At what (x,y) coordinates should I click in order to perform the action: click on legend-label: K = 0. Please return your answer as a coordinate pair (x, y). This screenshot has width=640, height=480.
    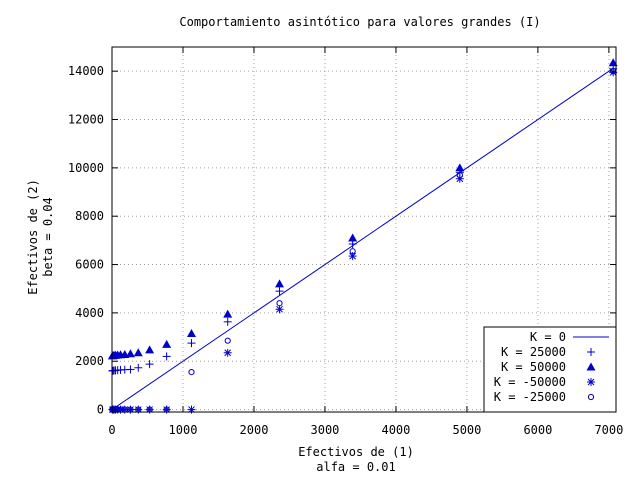
    Looking at the image, I should click on (548, 337).